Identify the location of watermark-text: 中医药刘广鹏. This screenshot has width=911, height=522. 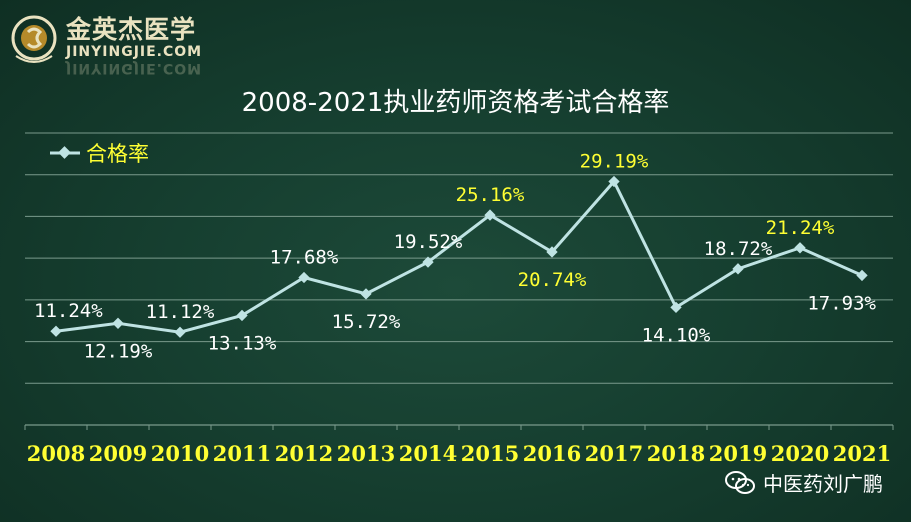
(823, 484).